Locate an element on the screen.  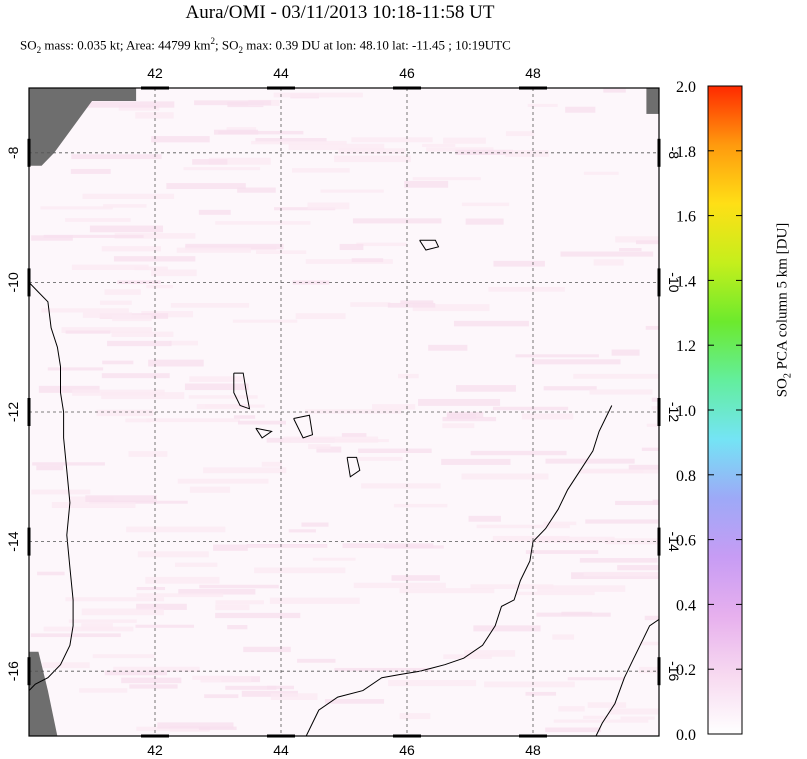
x-tick-label-bottom: 42 is located at coordinates (155, 750).